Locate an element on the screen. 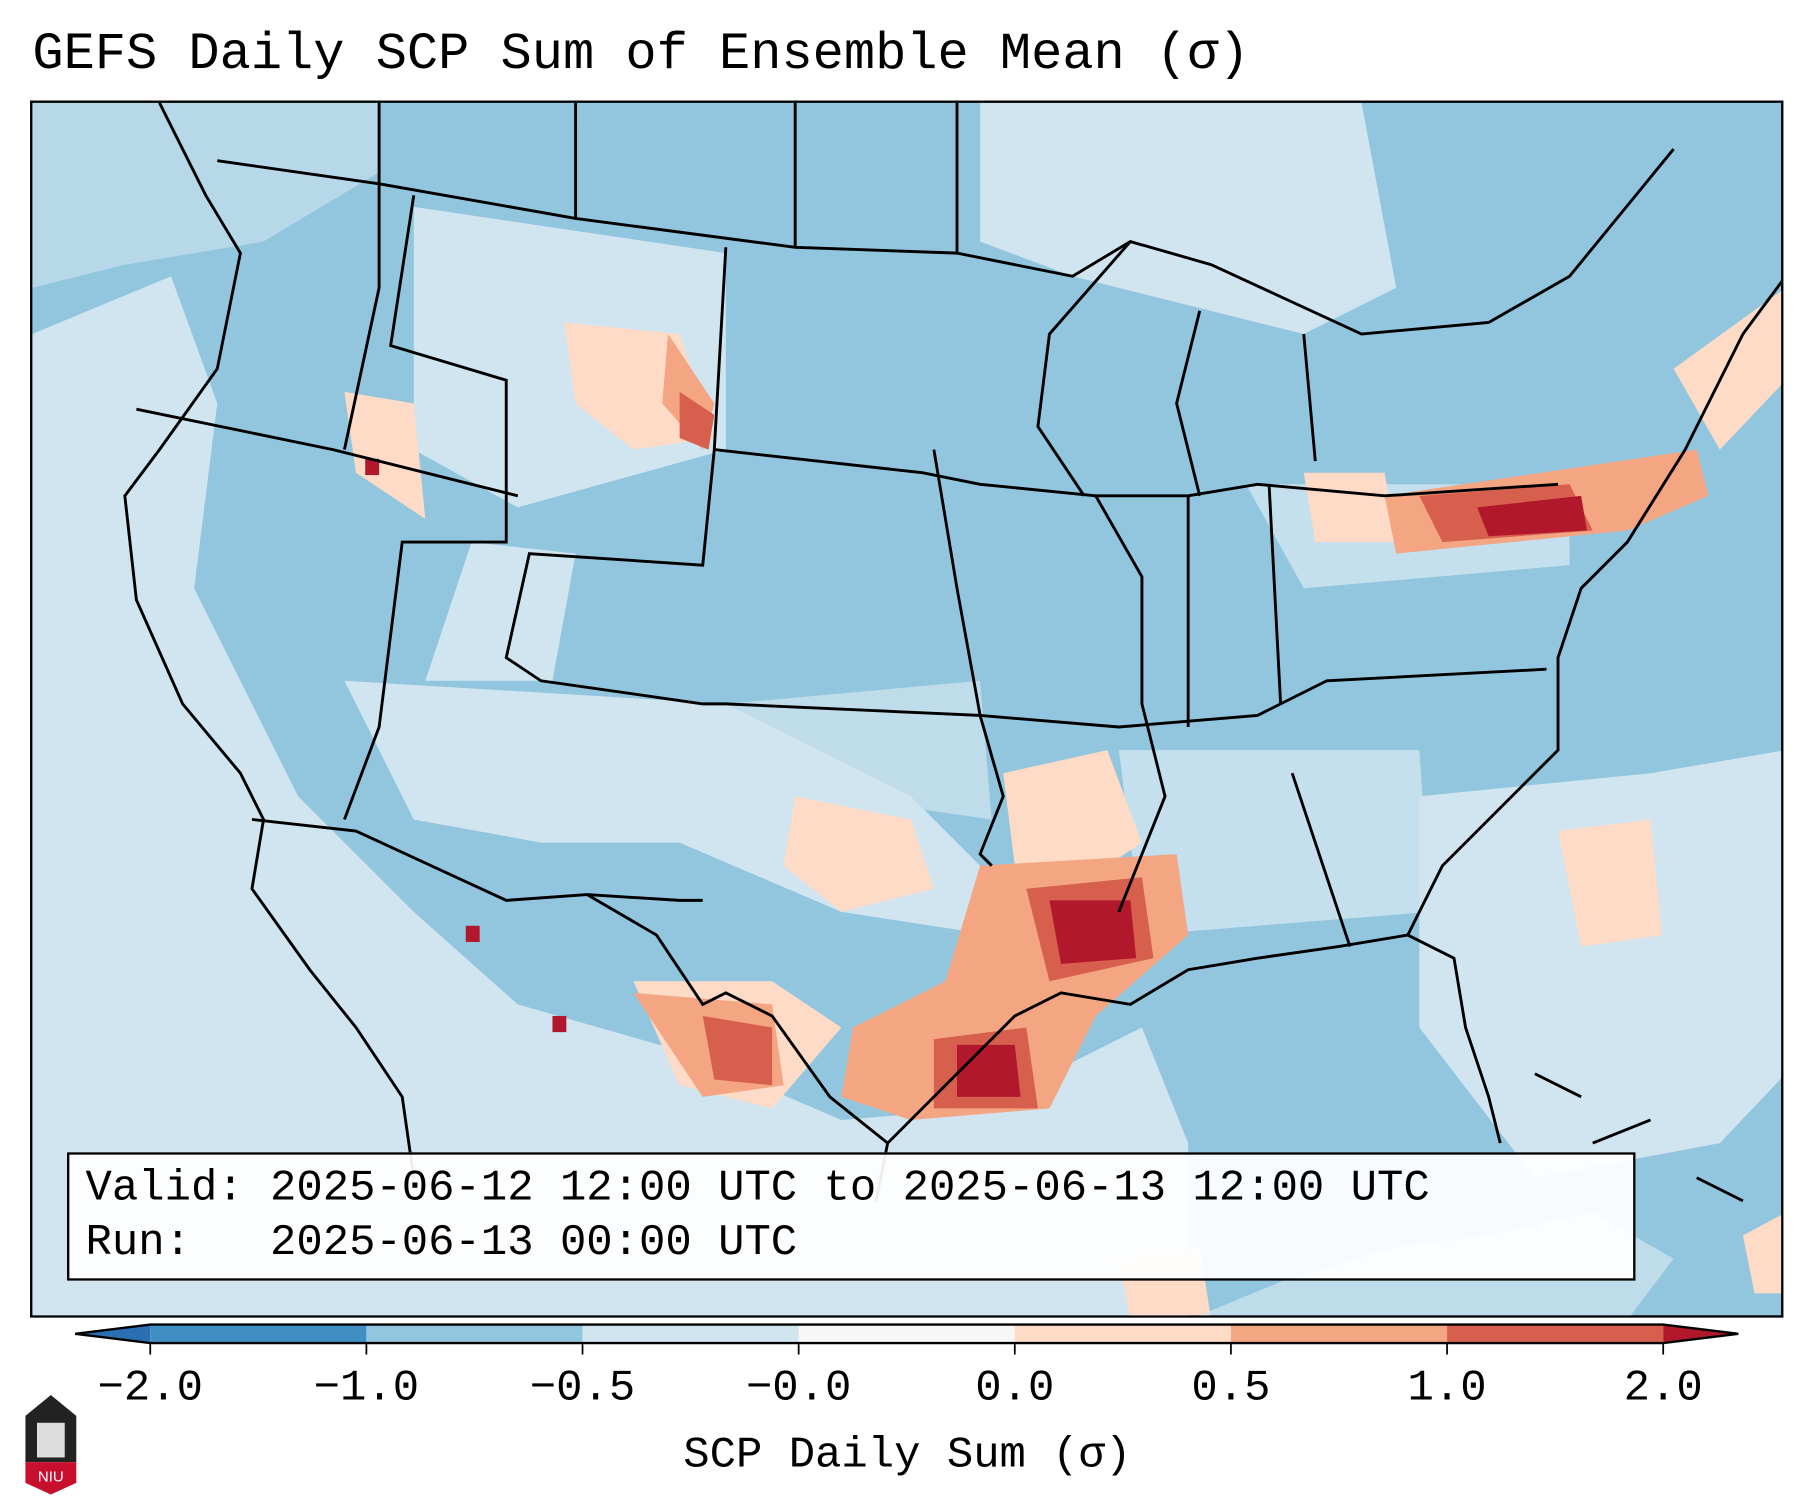  run-time-text: Run: 2025-06-13 00:00 UTC is located at coordinates (441, 1243).